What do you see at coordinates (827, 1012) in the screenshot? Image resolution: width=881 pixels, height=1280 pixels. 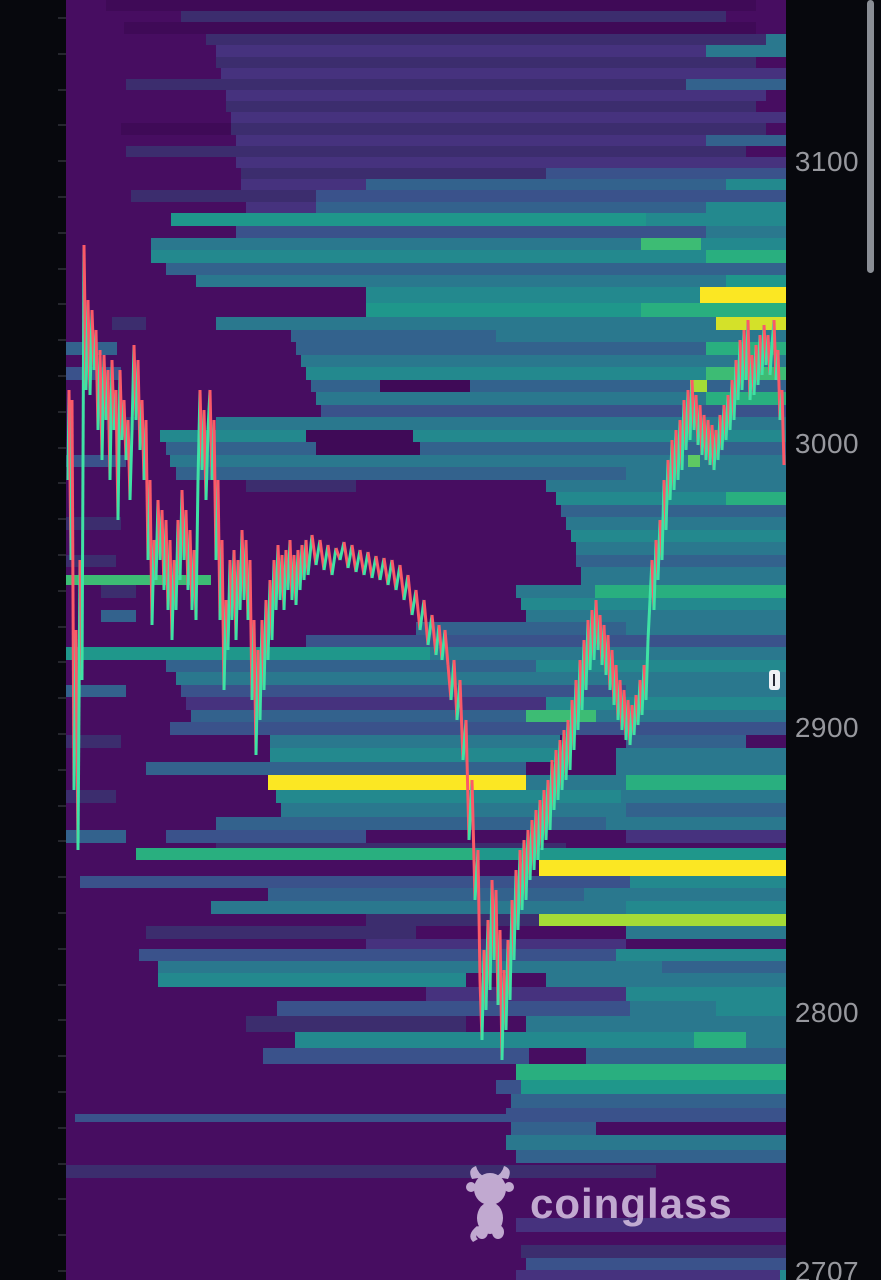 I see `price-axis-label: 2800` at bounding box center [827, 1012].